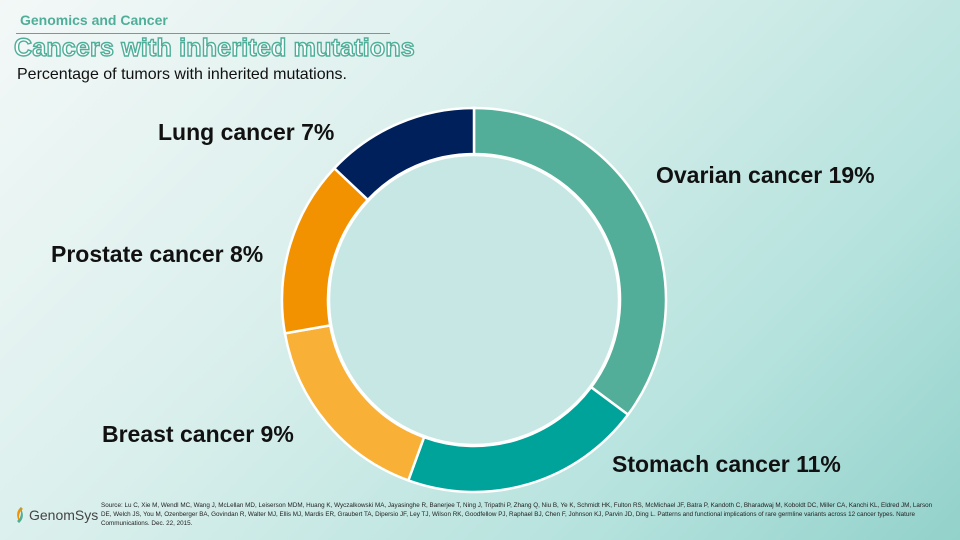 The width and height of the screenshot is (960, 540). I want to click on logo-mark-icon, so click(20, 515).